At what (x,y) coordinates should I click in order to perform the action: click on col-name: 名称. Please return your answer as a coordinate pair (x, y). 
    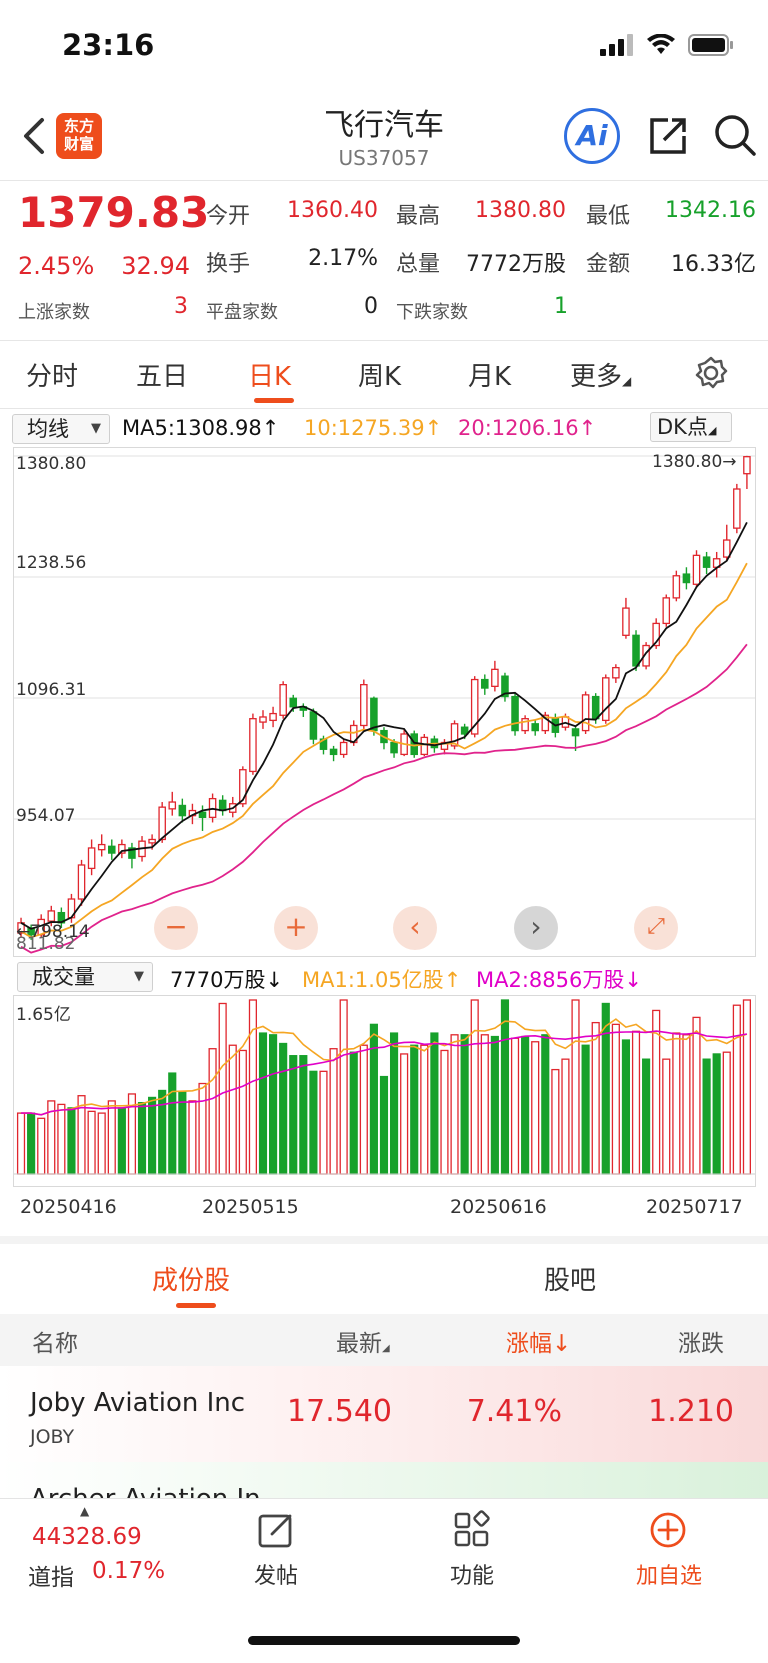
    Looking at the image, I should click on (55, 1344).